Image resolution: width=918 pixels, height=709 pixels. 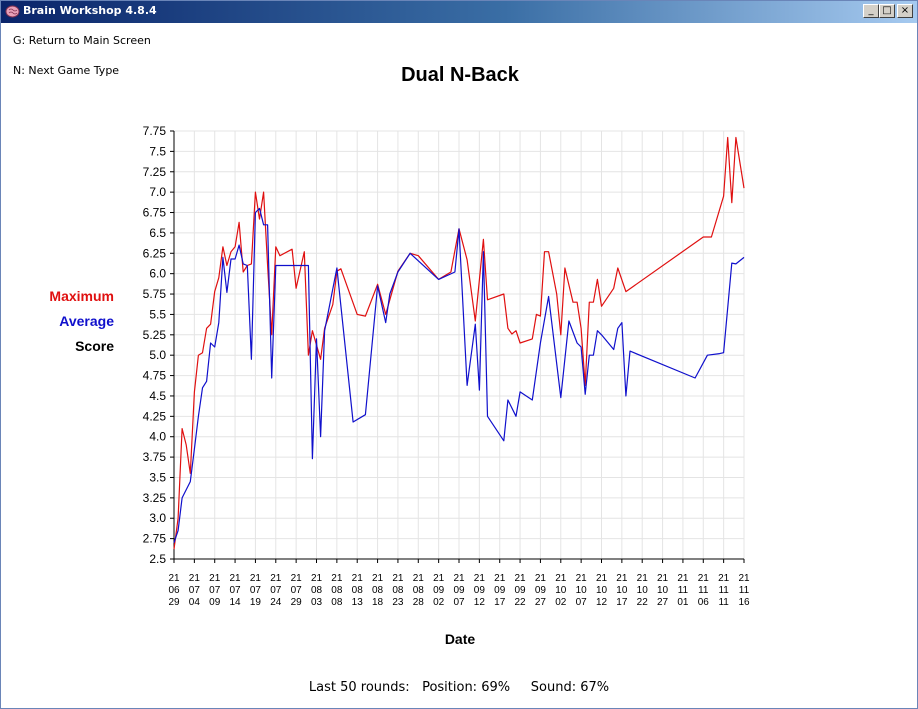 I want to click on x-tick-label: 29, so click(x=174, y=602).